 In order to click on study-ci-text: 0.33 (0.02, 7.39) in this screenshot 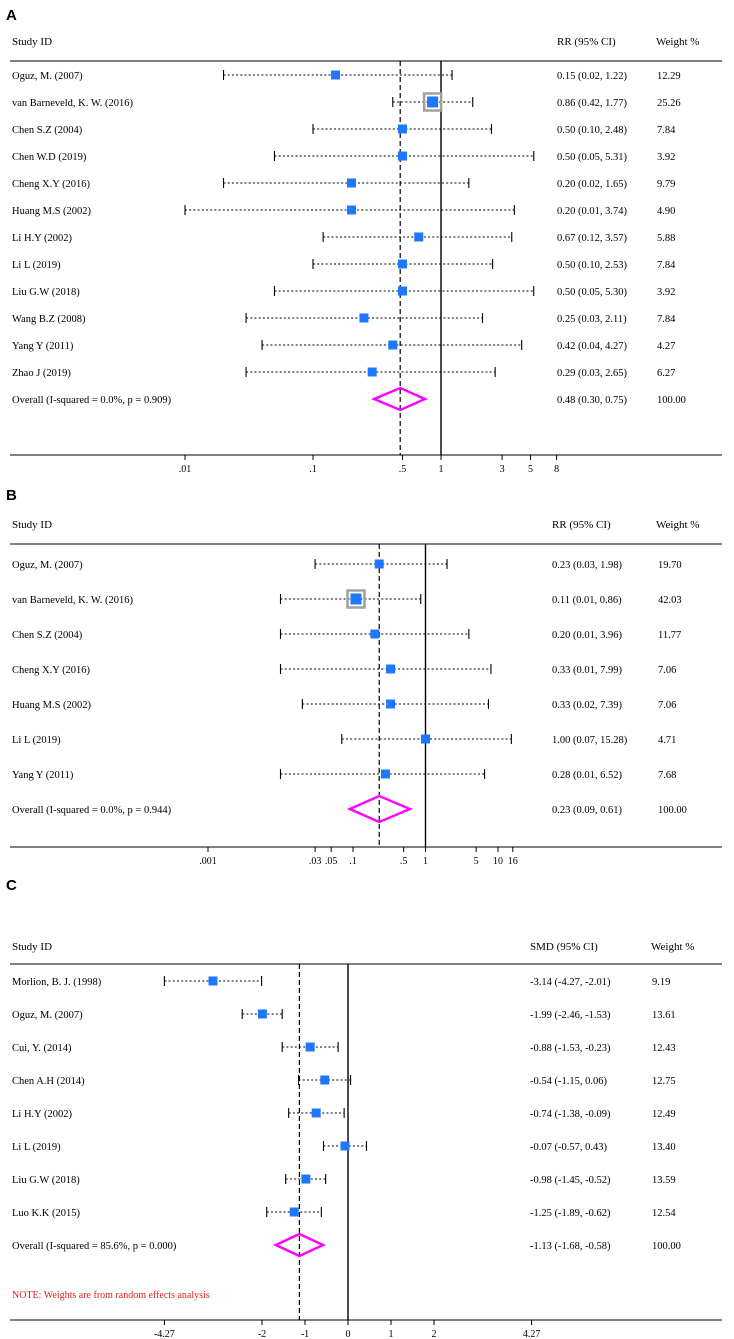, I will do `click(587, 705)`.